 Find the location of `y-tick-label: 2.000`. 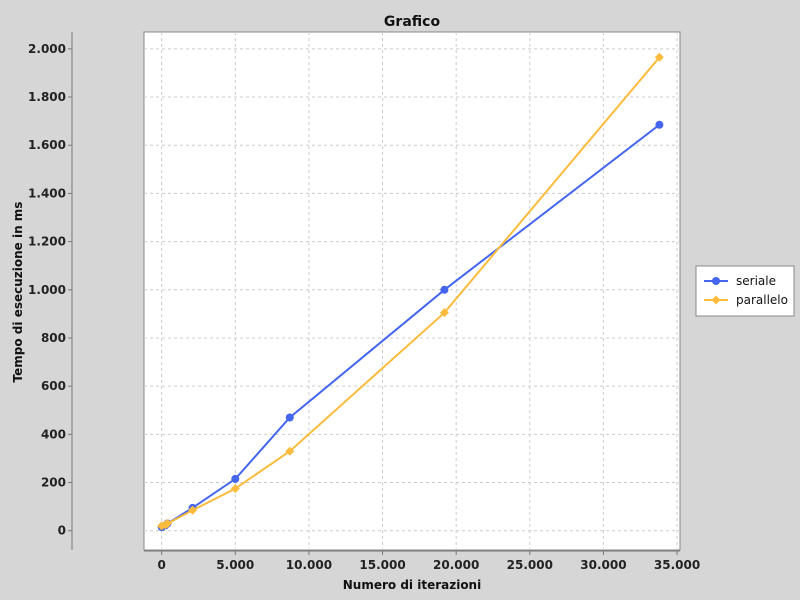

y-tick-label: 2.000 is located at coordinates (47, 49).